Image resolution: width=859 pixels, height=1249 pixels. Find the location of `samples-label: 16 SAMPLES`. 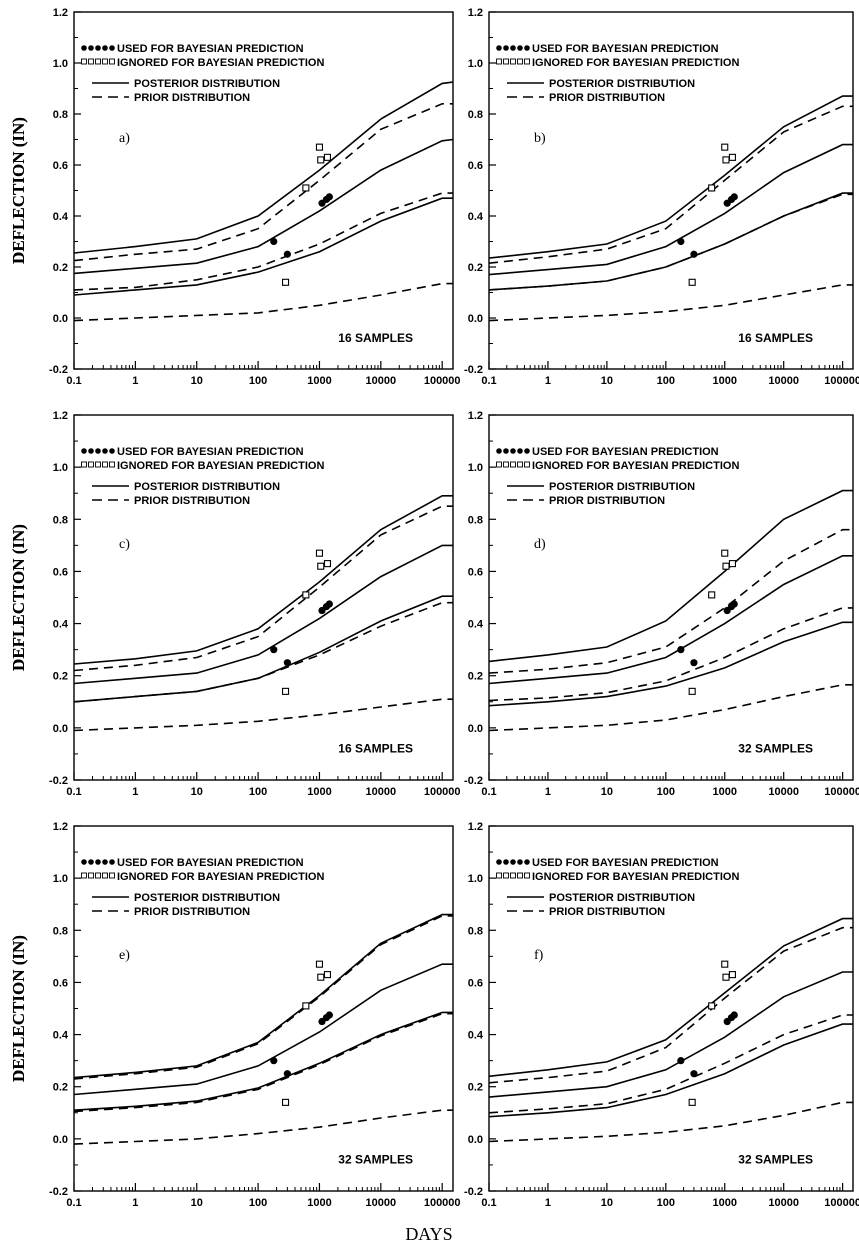

samples-label: 16 SAMPLES is located at coordinates (775, 338).